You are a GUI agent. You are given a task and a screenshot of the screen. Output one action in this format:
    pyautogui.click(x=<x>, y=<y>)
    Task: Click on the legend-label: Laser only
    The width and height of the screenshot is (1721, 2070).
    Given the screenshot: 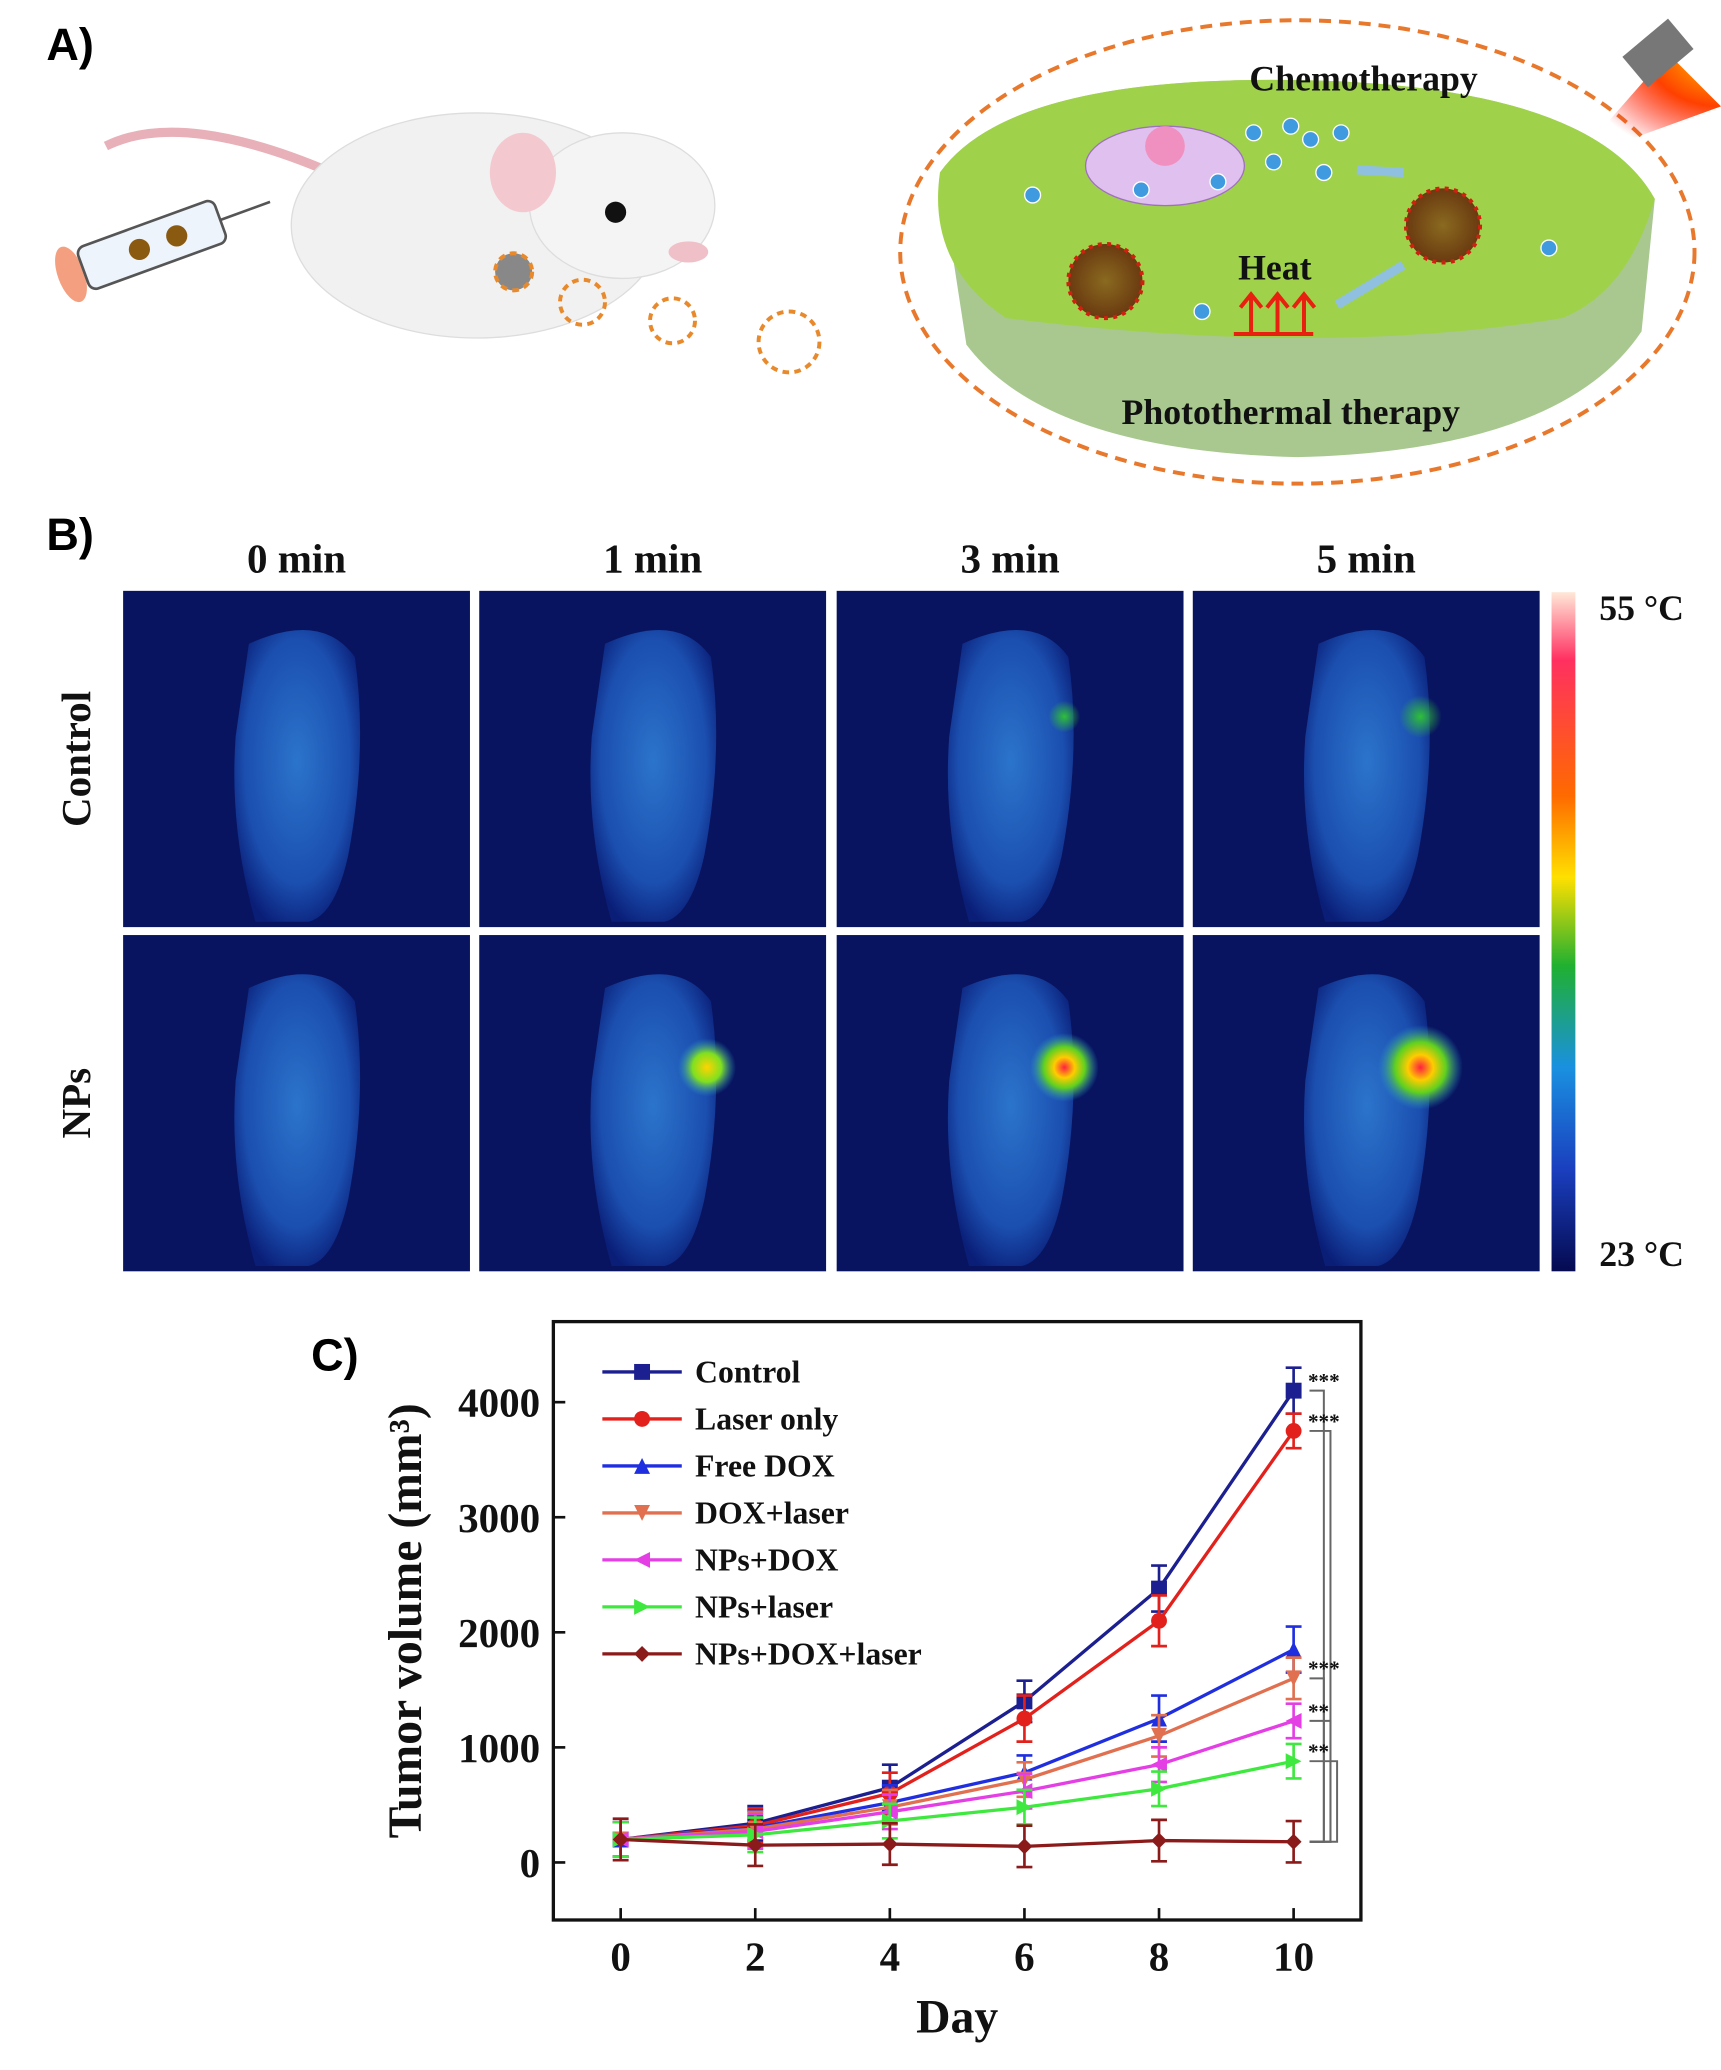 What is the action you would take?
    pyautogui.click(x=766, y=1419)
    